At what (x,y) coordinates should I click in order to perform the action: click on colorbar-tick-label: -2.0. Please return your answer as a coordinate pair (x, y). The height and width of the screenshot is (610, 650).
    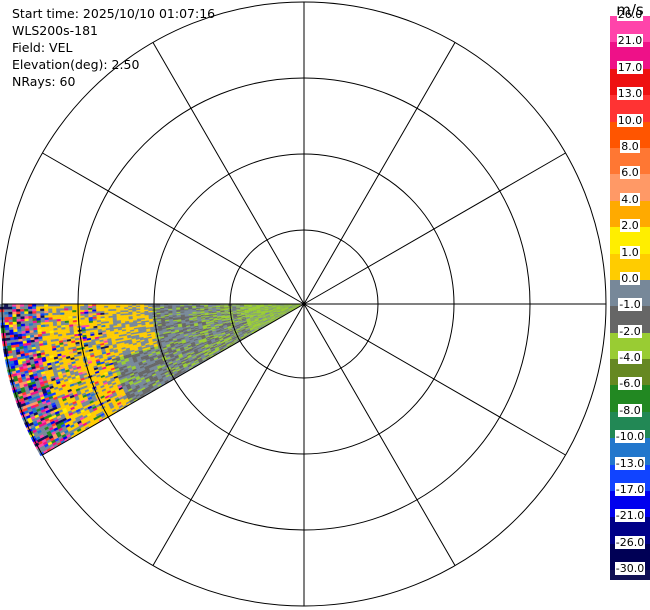
    Looking at the image, I should click on (630, 331).